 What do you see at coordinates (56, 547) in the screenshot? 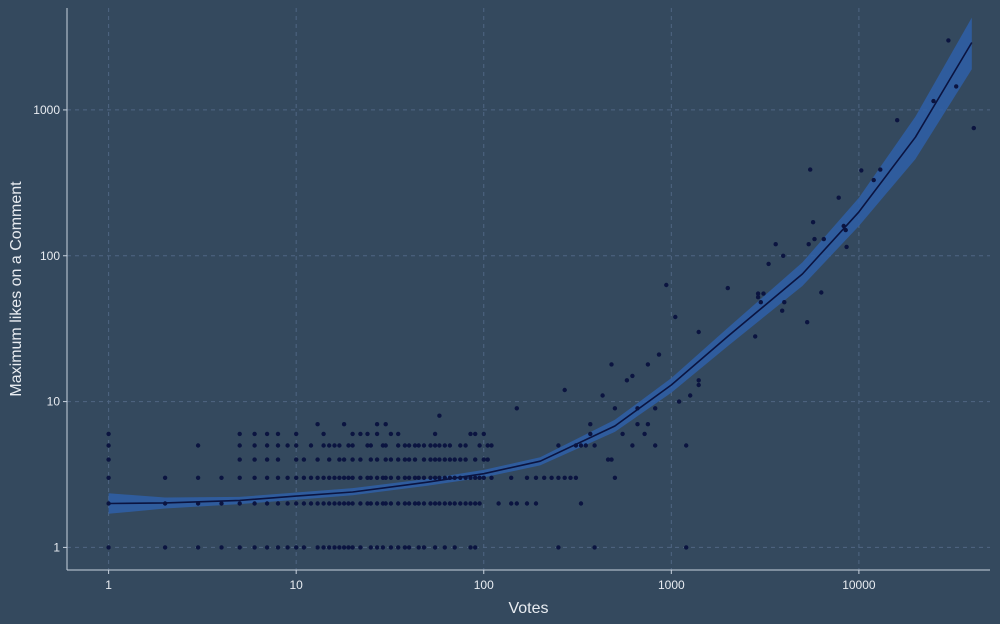
I see `y-tick-label: 1` at bounding box center [56, 547].